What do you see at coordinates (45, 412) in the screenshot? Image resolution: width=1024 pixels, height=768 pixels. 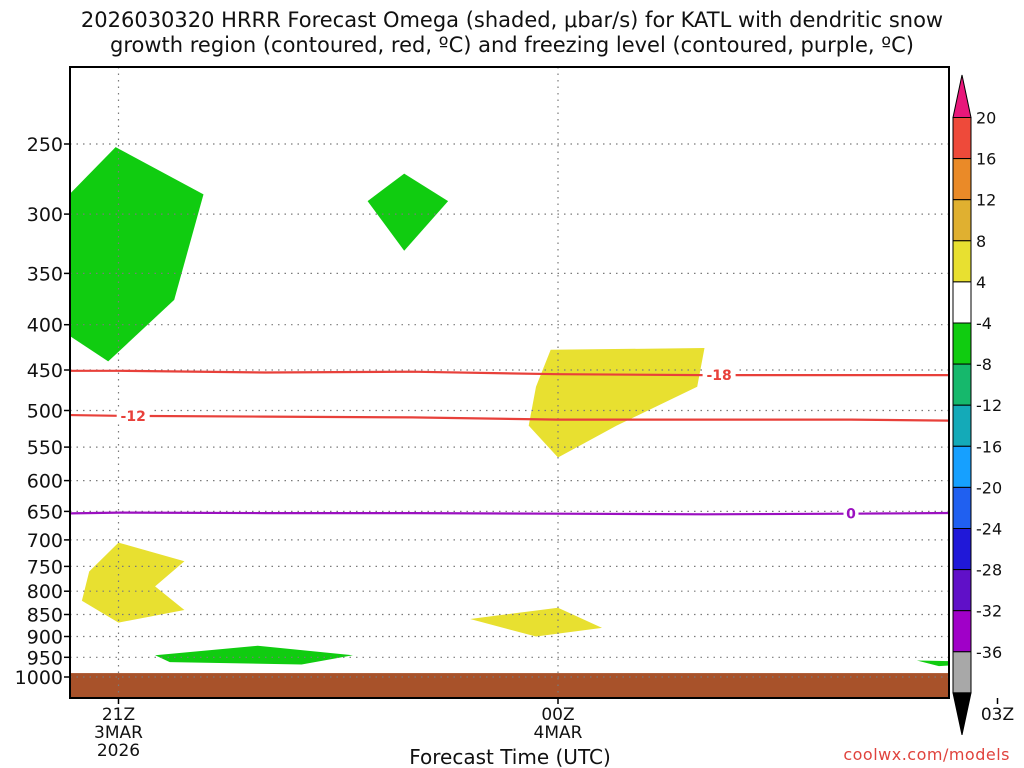 I see `y-tick-label-500: 500` at bounding box center [45, 412].